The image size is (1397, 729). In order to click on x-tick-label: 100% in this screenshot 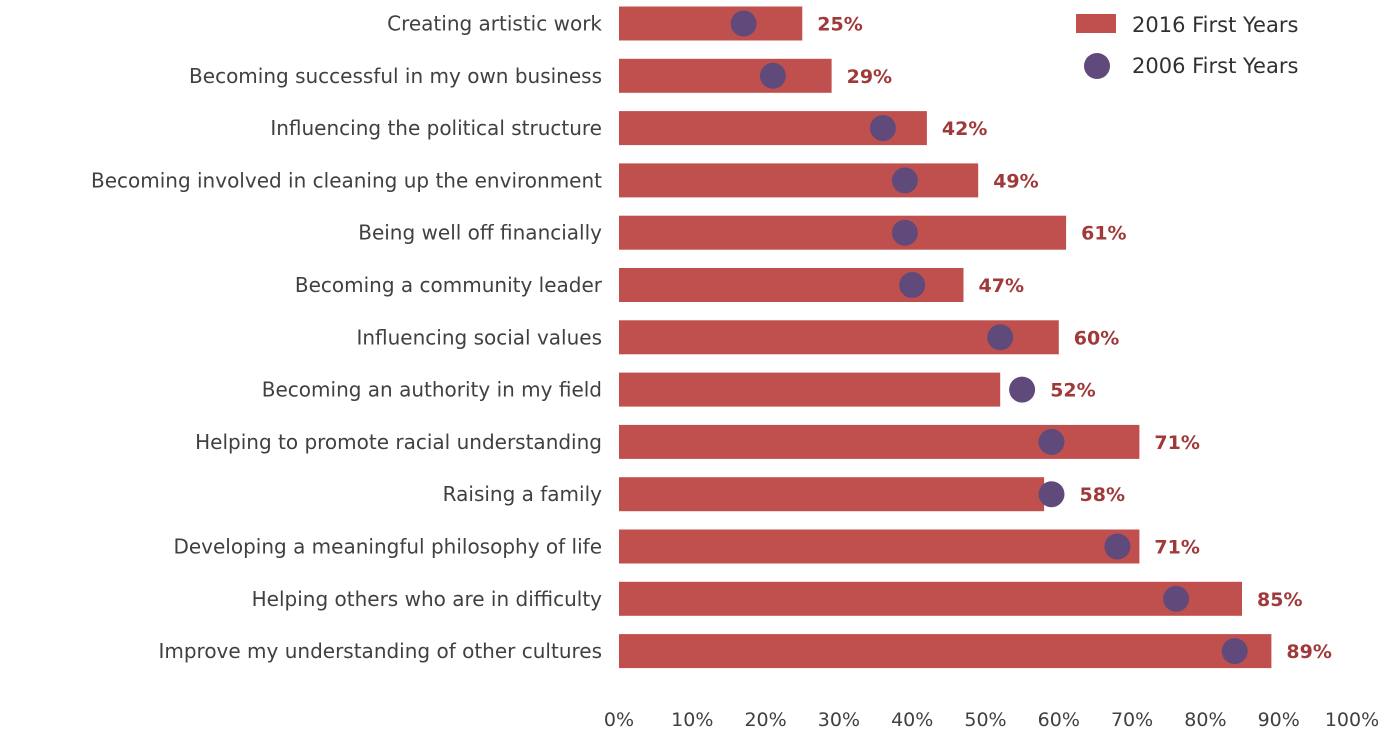, I will do `click(1352, 719)`.